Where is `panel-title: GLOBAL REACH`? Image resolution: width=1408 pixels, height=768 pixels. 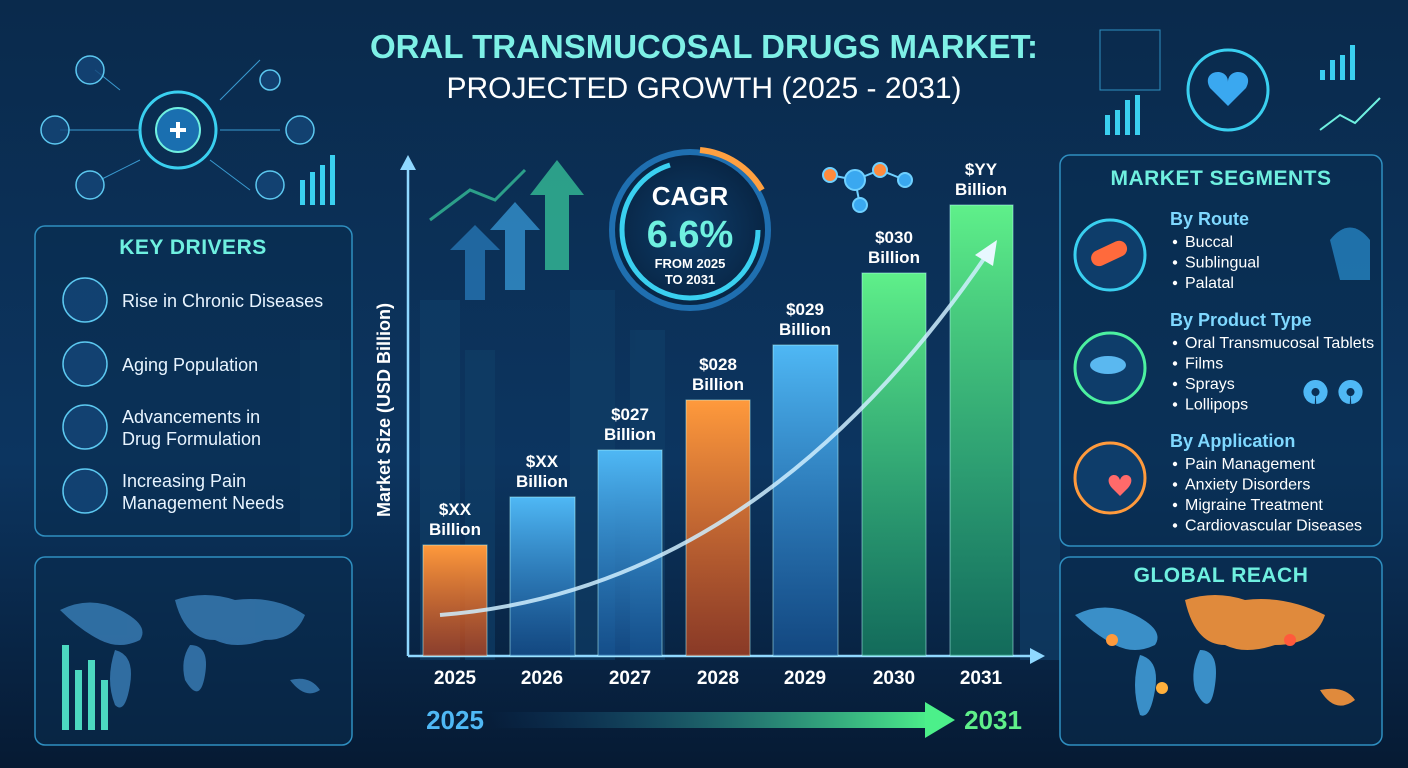 panel-title: GLOBAL REACH is located at coordinates (1221, 575).